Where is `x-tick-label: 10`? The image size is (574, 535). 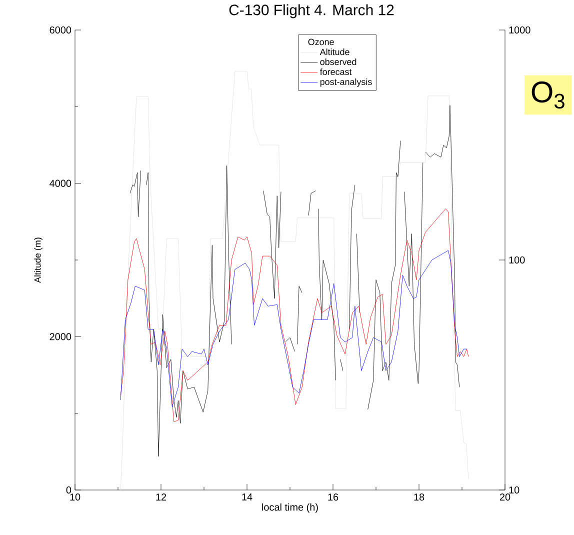 x-tick-label: 10 is located at coordinates (75, 497).